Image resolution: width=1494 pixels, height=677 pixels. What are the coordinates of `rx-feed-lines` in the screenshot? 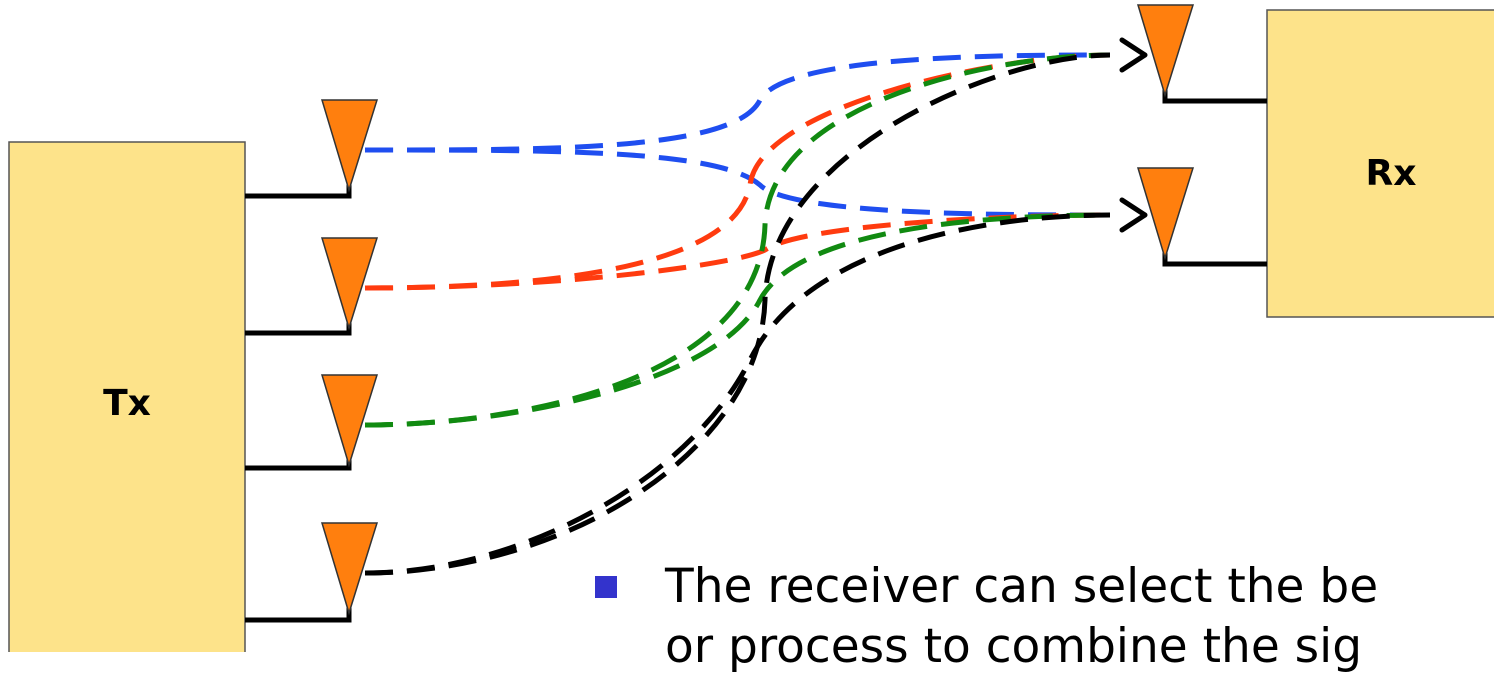 It's located at (1214, 161).